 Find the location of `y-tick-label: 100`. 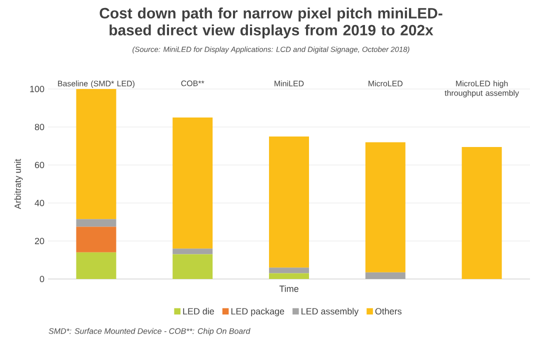

y-tick-label: 100 is located at coordinates (37, 89).